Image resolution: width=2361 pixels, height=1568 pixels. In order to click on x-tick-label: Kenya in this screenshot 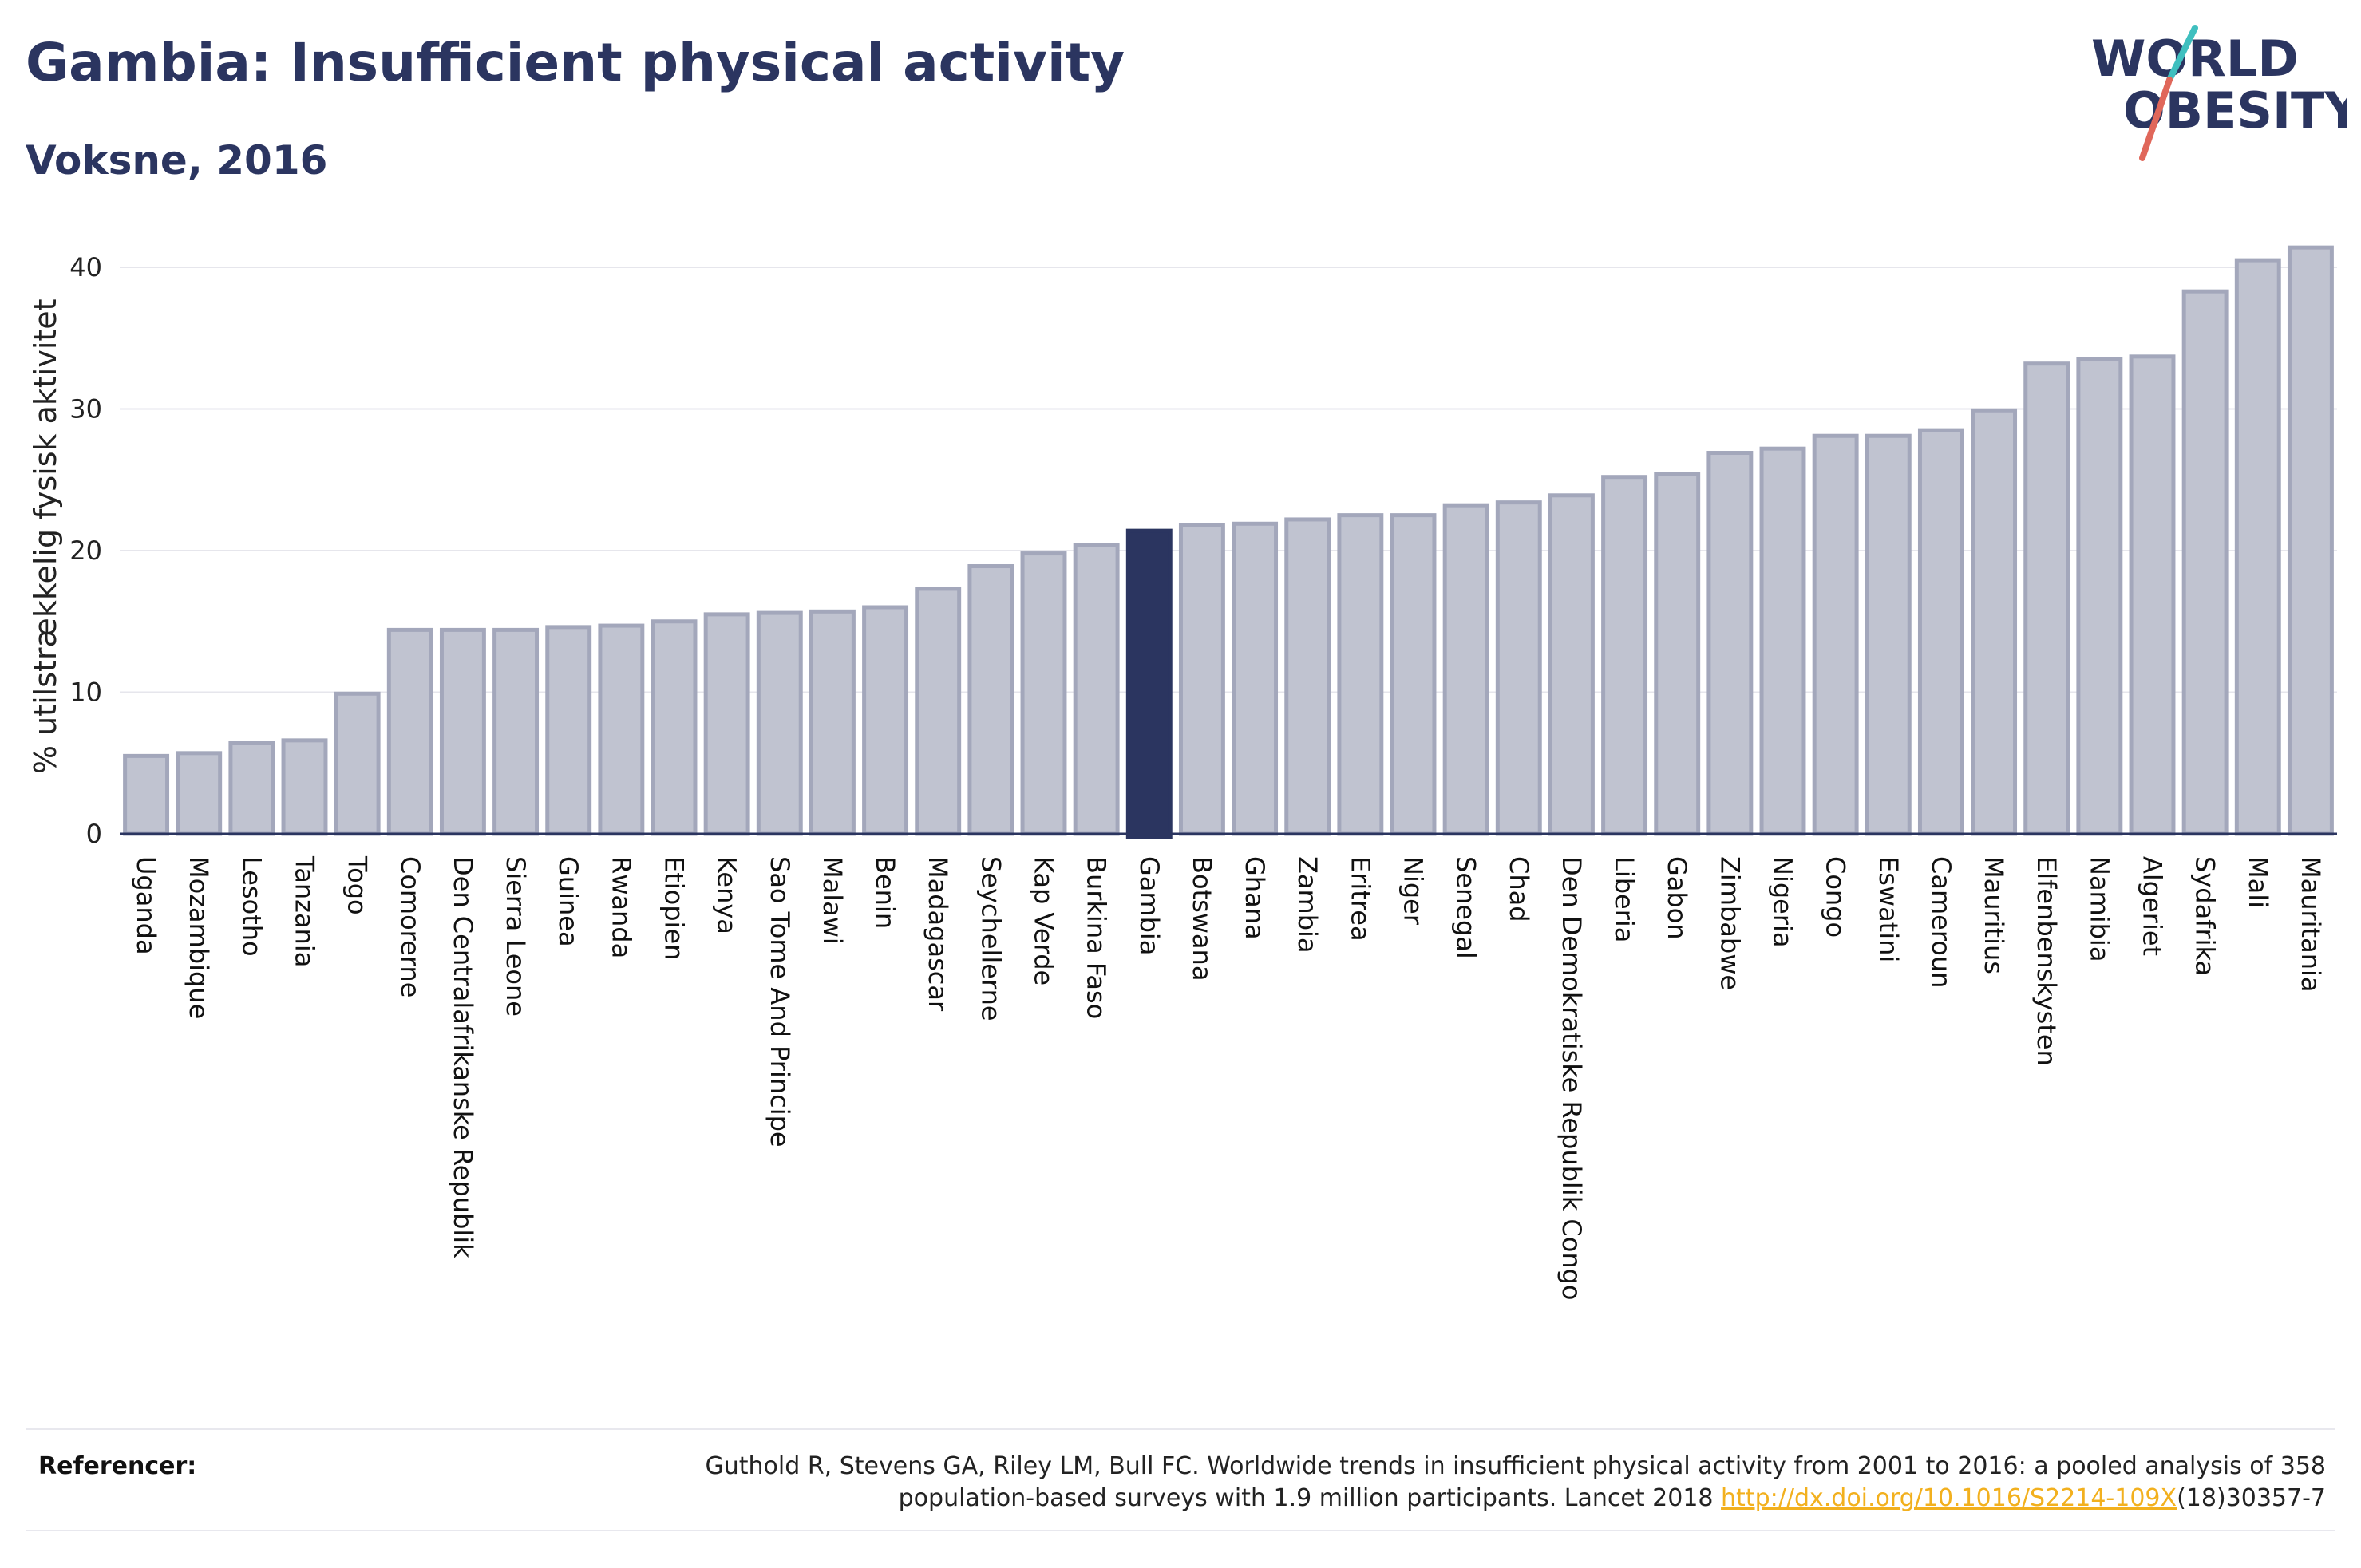, I will do `click(727, 895)`.